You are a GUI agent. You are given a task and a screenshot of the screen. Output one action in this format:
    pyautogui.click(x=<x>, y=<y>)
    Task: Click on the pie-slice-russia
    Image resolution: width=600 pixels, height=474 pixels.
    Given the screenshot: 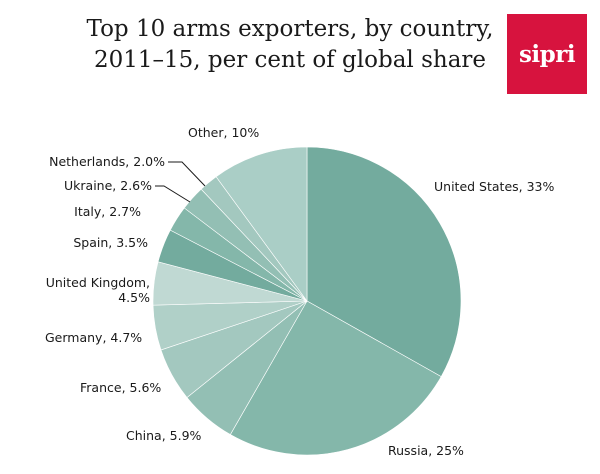 What is the action you would take?
    pyautogui.click(x=335, y=378)
    